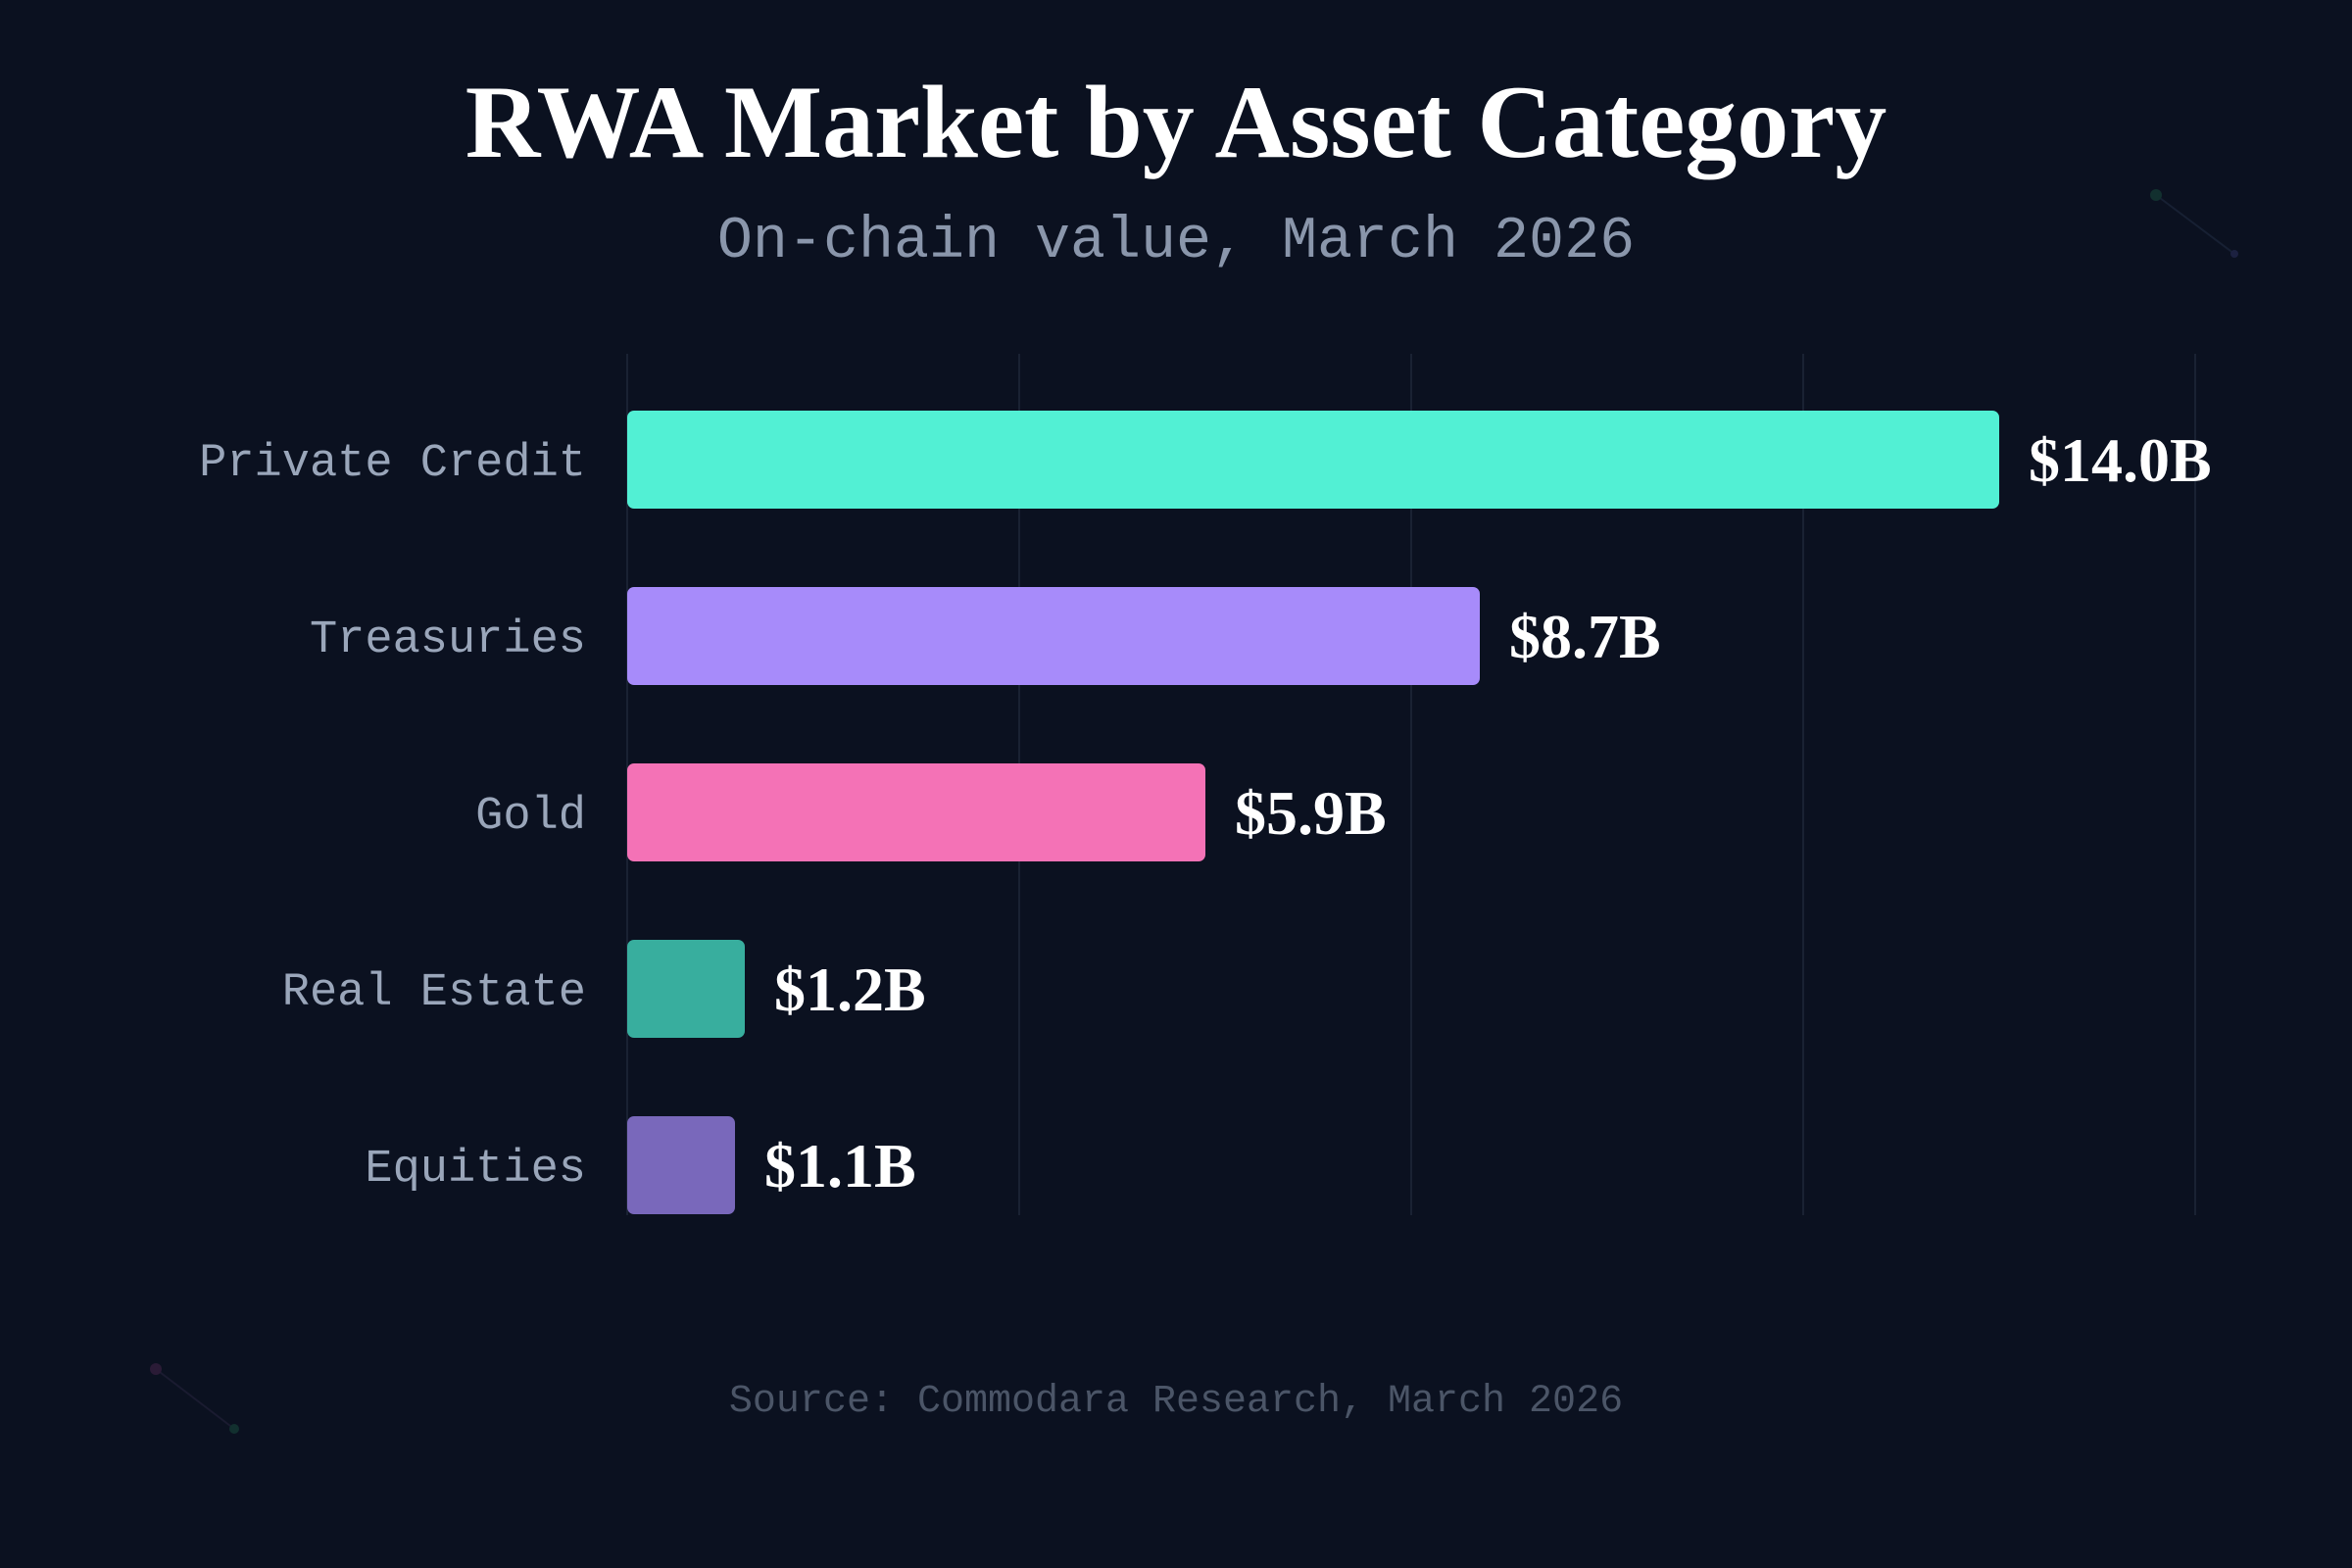  Describe the element at coordinates (1176, 1402) in the screenshot. I see `source-note: Source: Commodara Research, March 2026` at that location.